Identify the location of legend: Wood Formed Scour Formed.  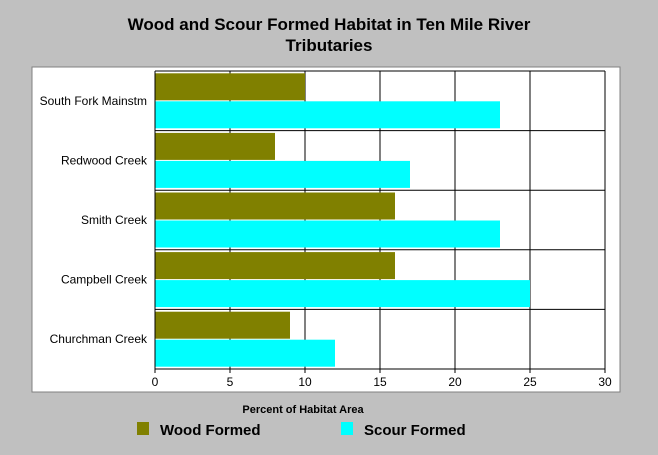
(301, 430).